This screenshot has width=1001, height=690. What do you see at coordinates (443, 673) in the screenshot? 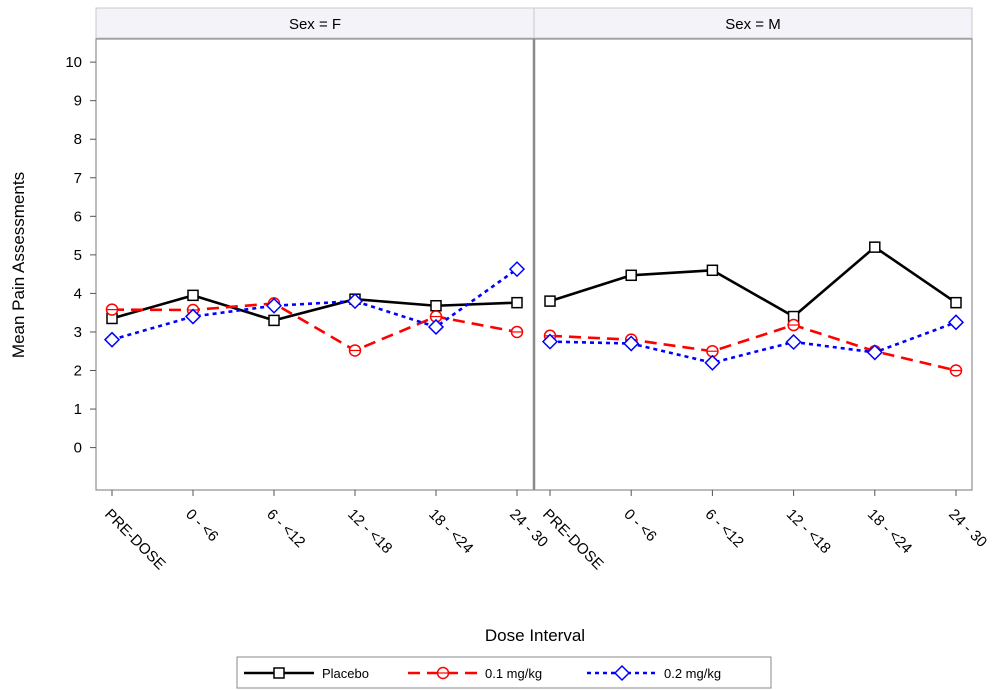
I see `legend-marker-circle` at bounding box center [443, 673].